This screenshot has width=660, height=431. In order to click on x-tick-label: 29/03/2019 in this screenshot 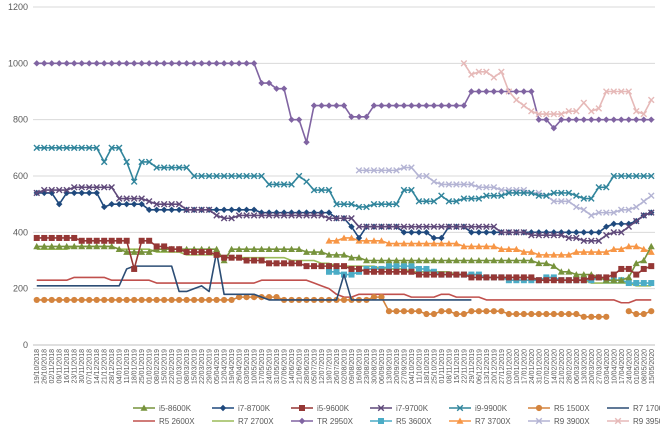, I will do `click(210, 366)`.